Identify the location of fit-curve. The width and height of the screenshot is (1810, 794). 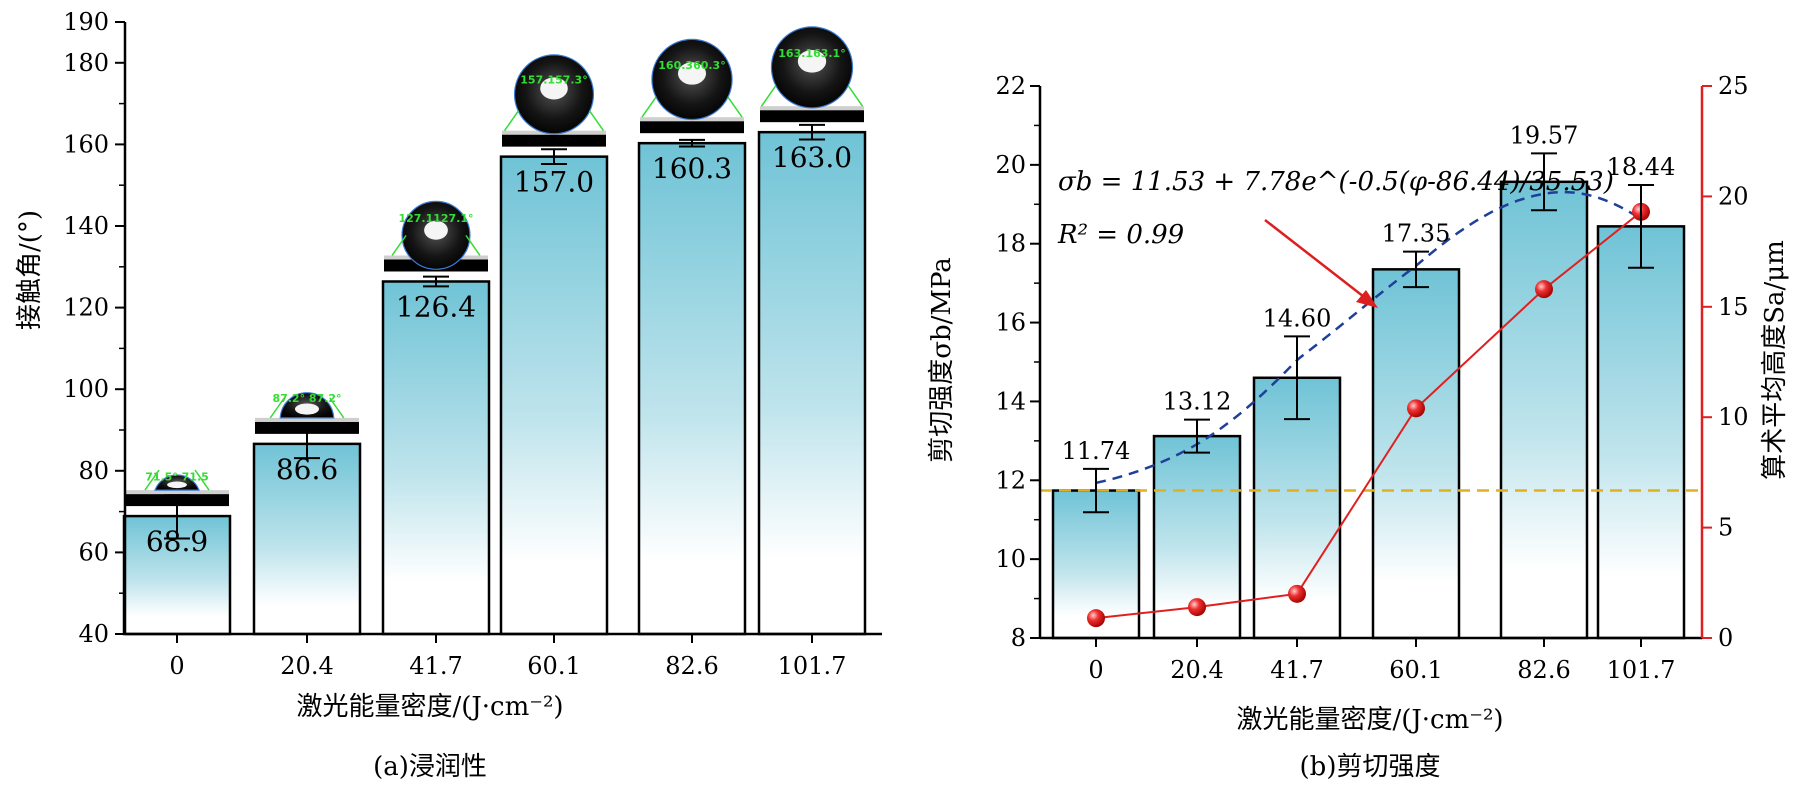
(1365, 337).